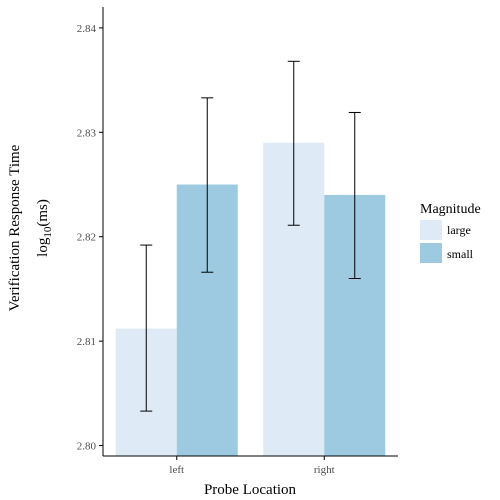 Image resolution: width=500 pixels, height=500 pixels. Describe the element at coordinates (176, 470) in the screenshot. I see `x-tick-label-left: left` at that location.